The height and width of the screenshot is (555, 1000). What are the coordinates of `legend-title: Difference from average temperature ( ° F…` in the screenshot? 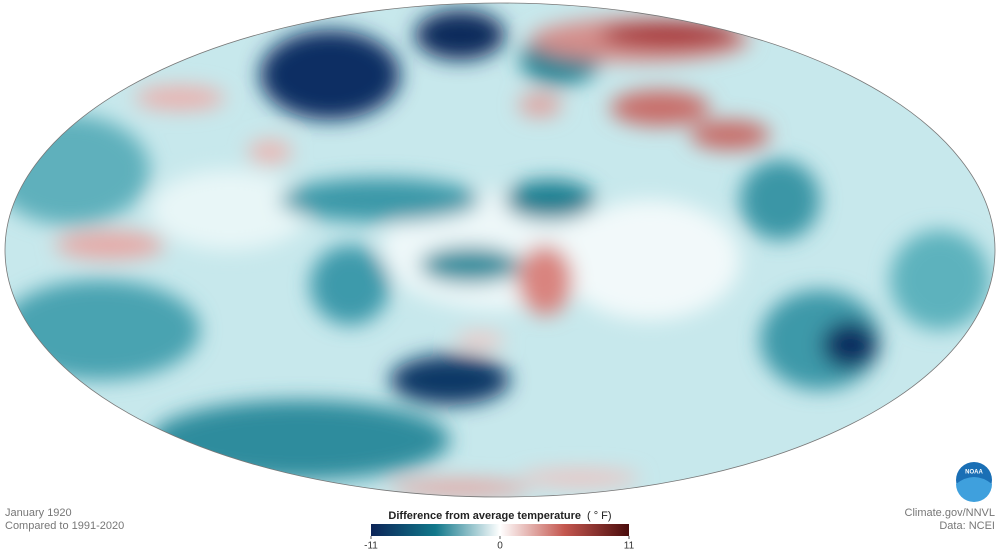 It's located at (499, 516).